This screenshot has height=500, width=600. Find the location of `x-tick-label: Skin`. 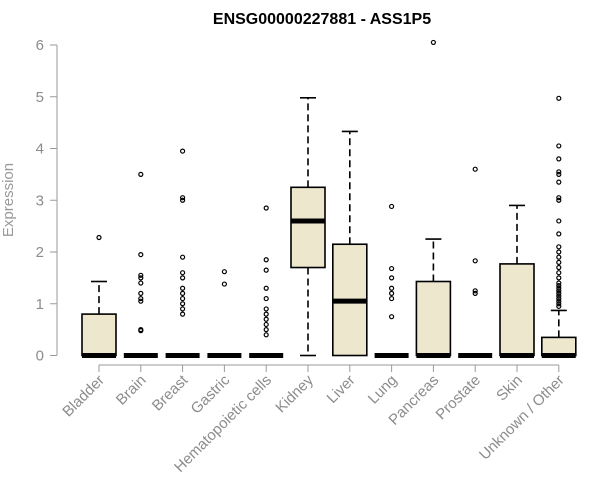

x-tick-label: Skin is located at coordinates (509, 388).